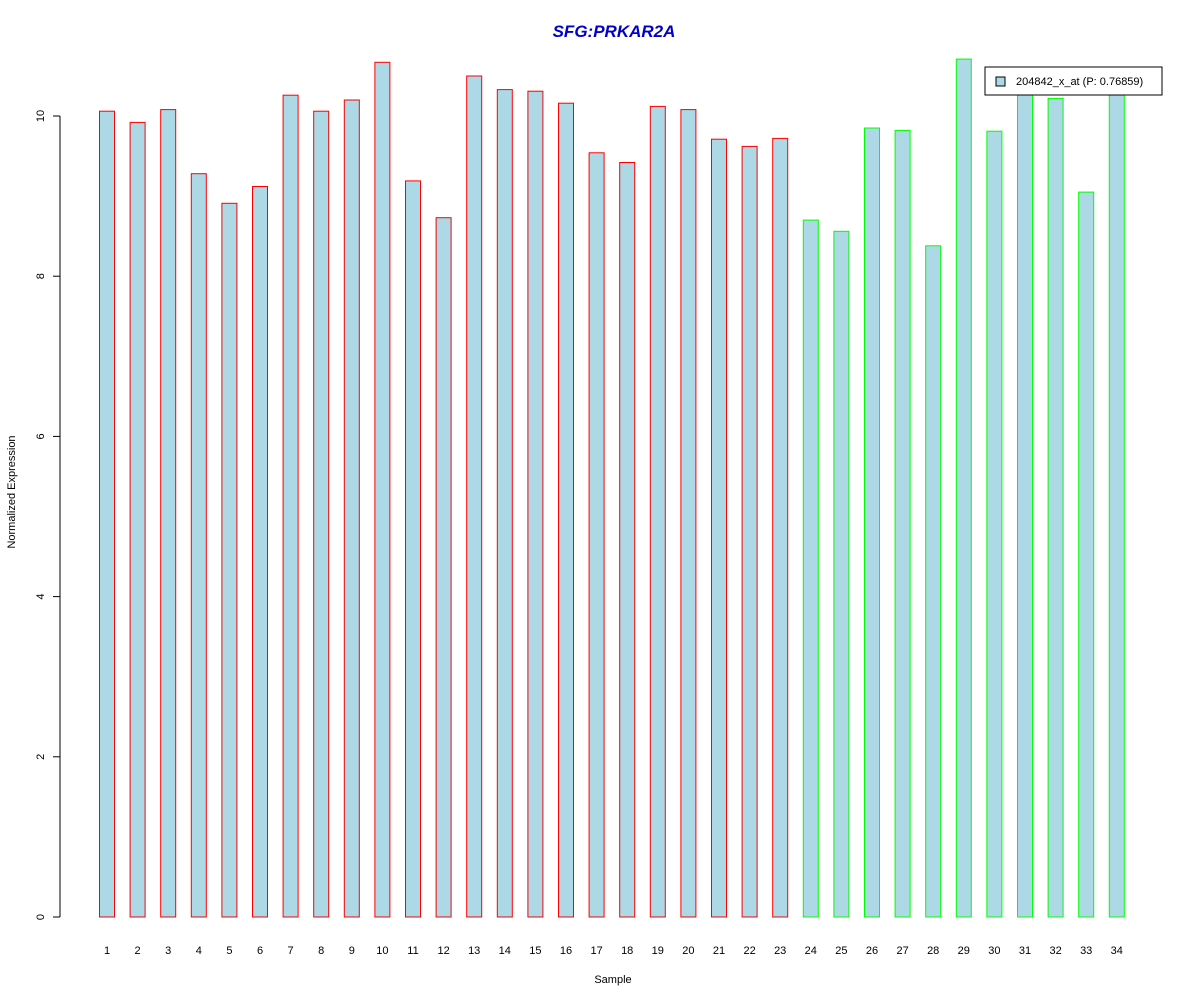 The height and width of the screenshot is (1000, 1200). I want to click on chart-title: SFG:PRKAR2A, so click(614, 31).